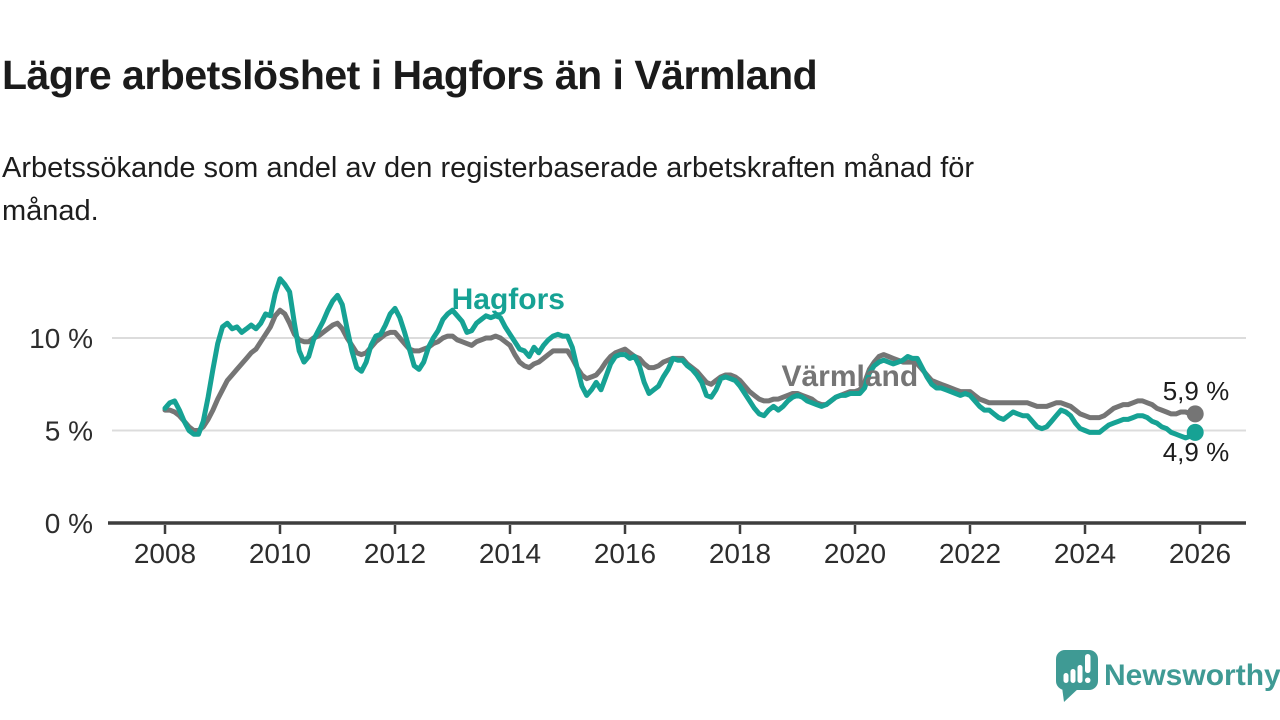  Describe the element at coordinates (1195, 432) in the screenshot. I see `hagfors-end-dot` at that location.